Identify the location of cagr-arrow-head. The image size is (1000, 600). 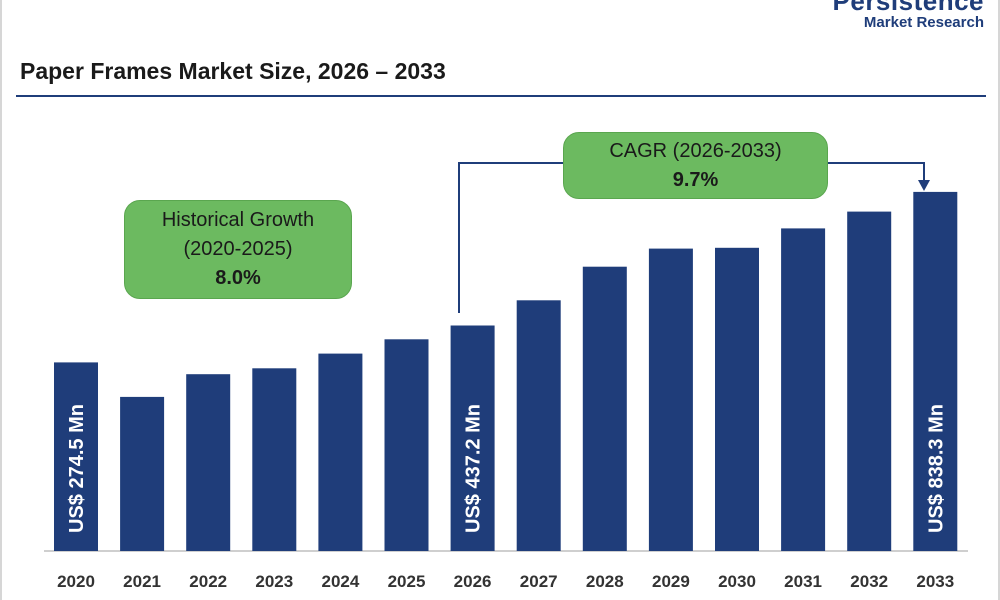
(924, 185).